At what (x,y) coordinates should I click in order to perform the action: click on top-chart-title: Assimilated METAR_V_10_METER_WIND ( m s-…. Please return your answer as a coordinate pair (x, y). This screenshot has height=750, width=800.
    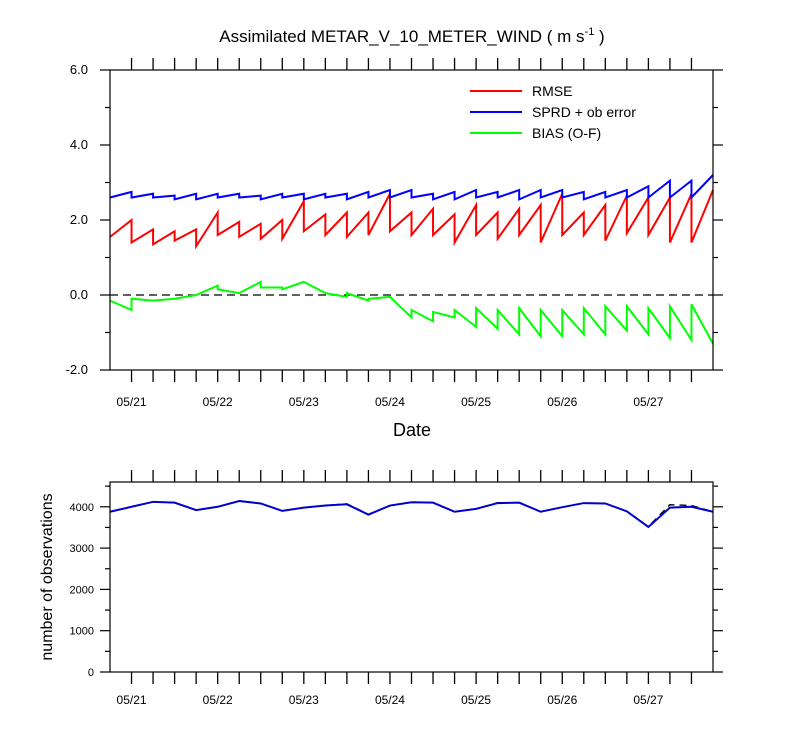
    Looking at the image, I should click on (411, 36).